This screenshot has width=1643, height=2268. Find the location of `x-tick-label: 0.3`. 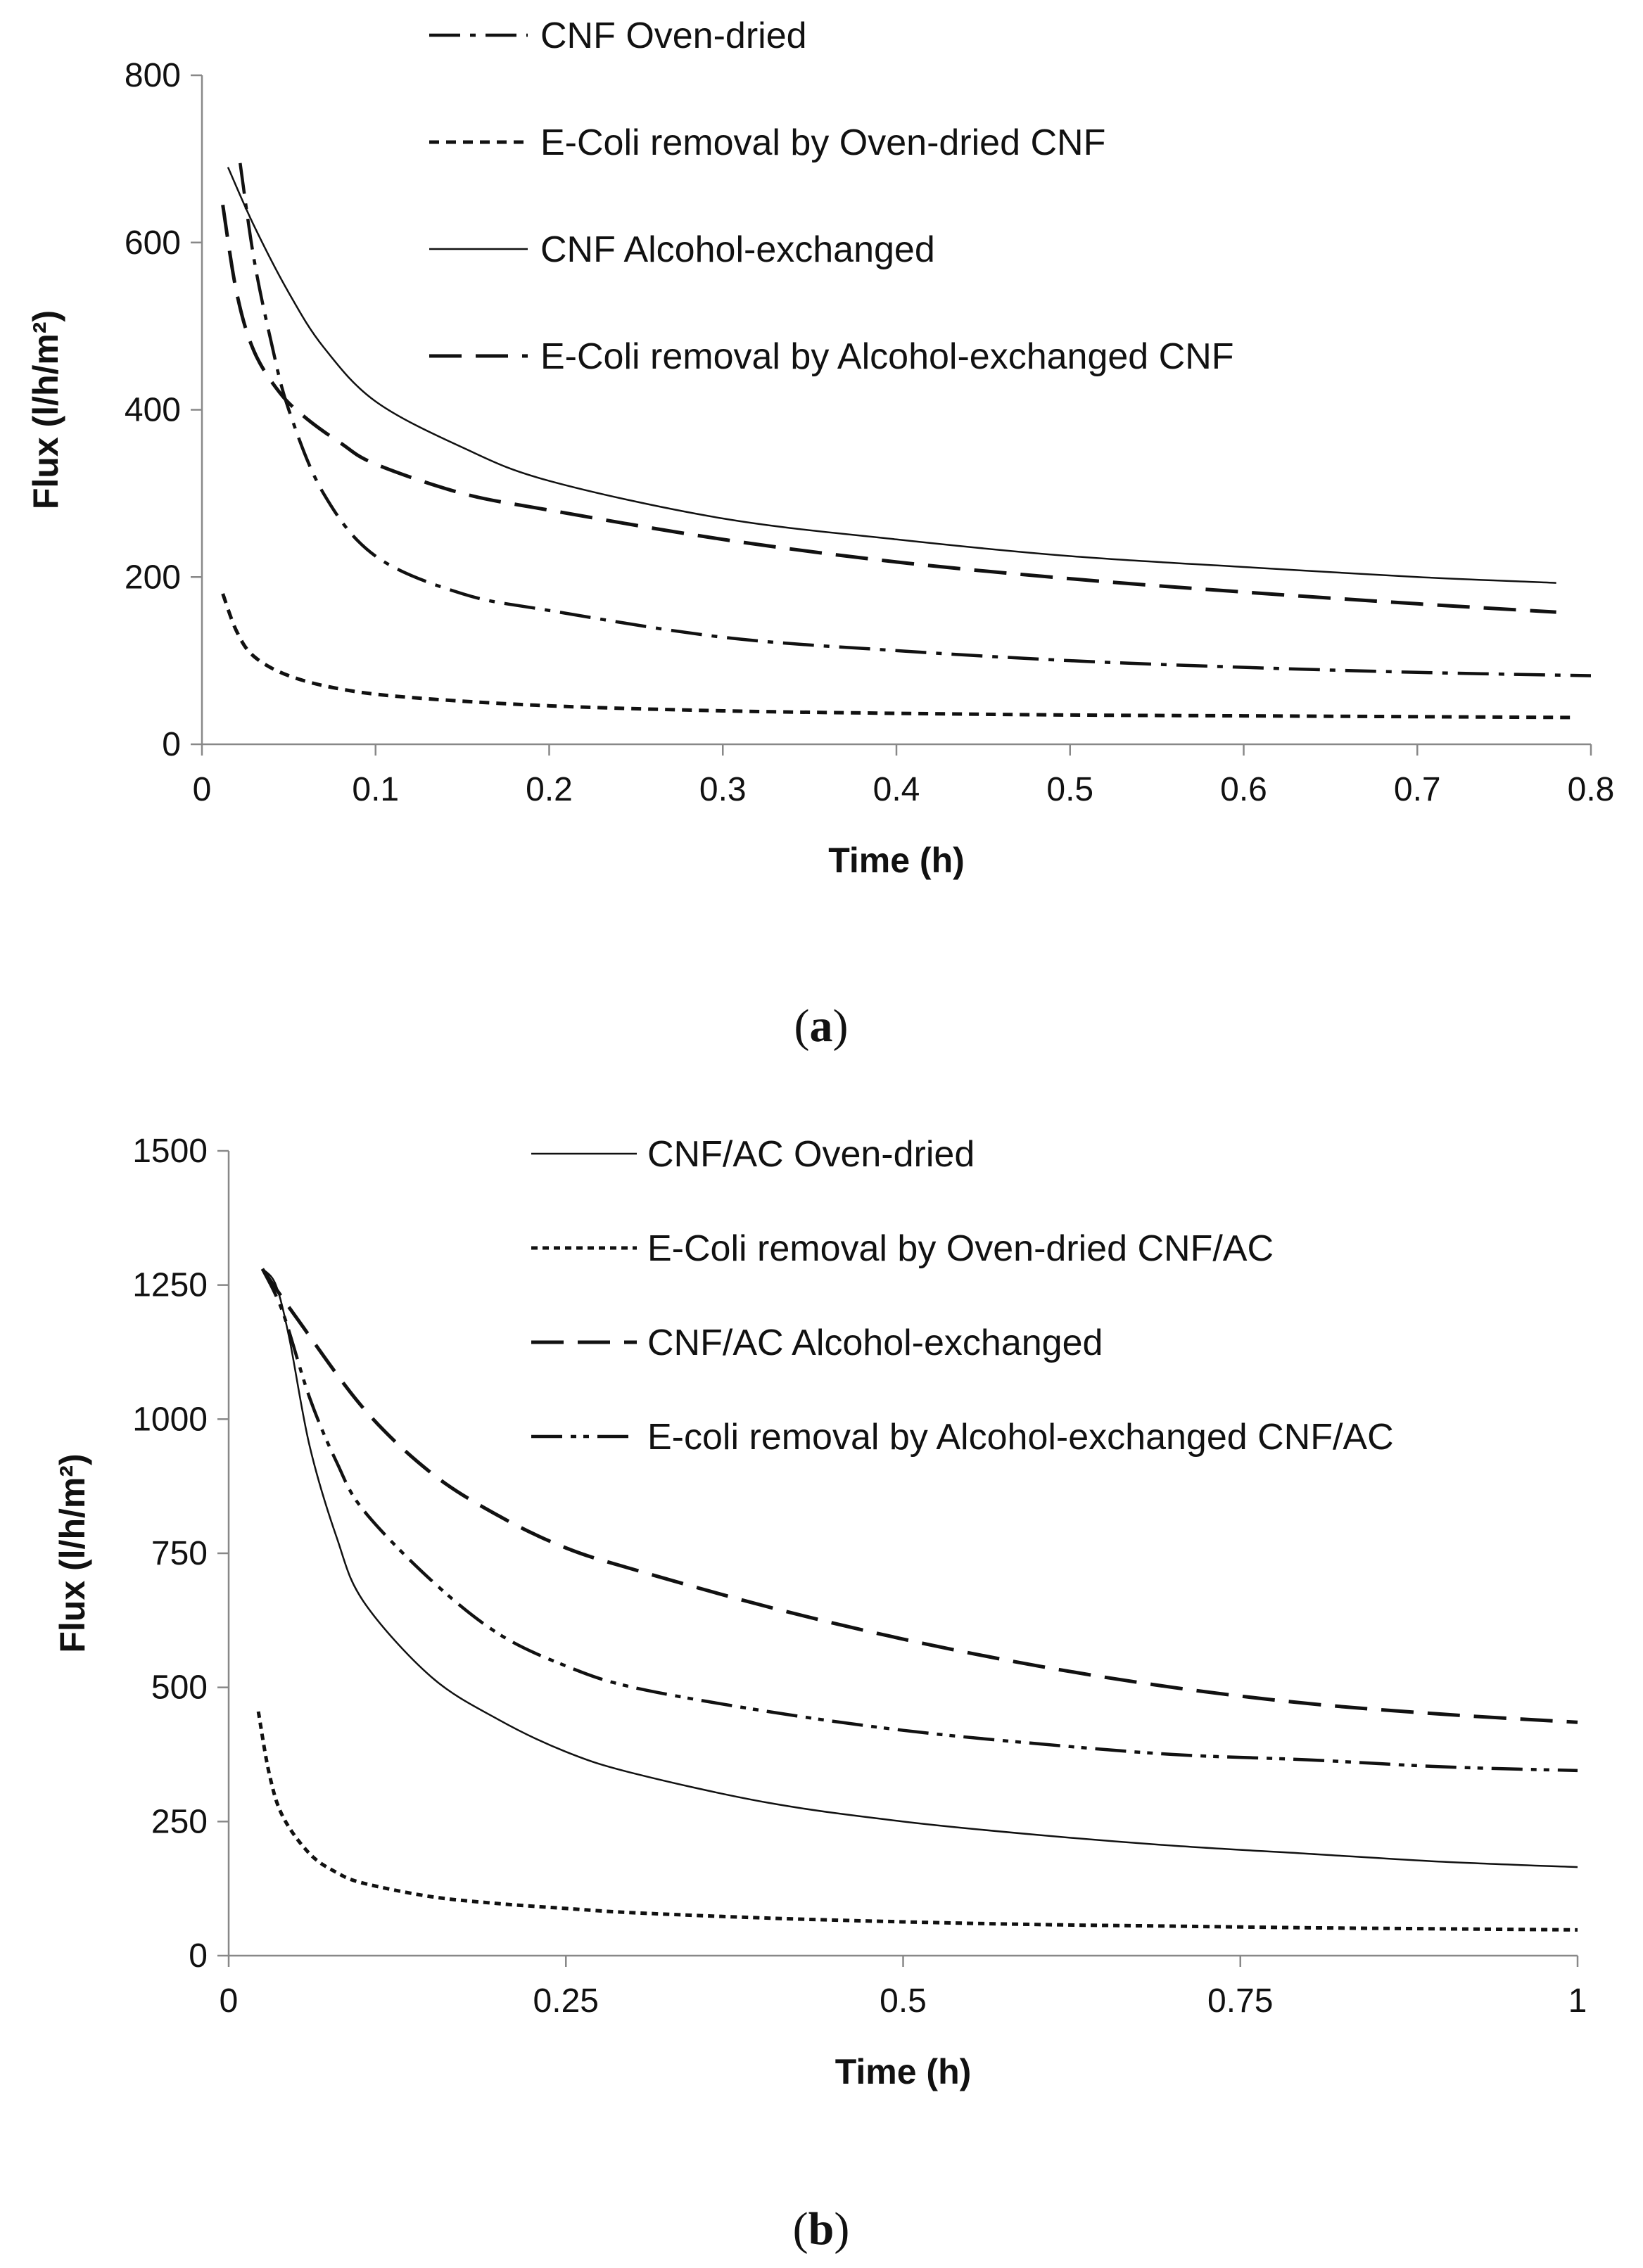

x-tick-label: 0.3 is located at coordinates (723, 789).